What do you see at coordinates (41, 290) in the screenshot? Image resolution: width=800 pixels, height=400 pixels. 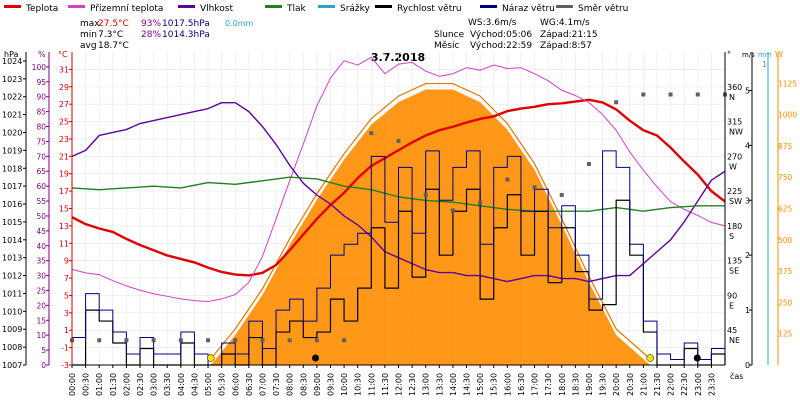 I see `pct-tick-label: 25` at bounding box center [41, 290].